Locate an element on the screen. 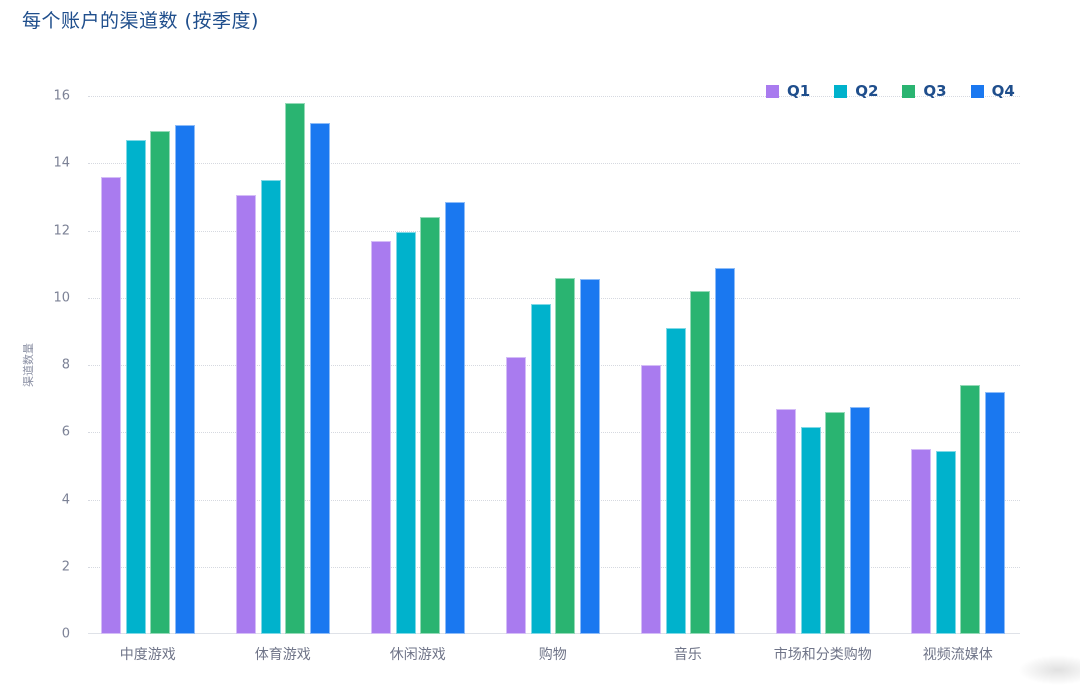 The width and height of the screenshot is (1080, 685). y-tick-label: 8 is located at coordinates (65, 365).